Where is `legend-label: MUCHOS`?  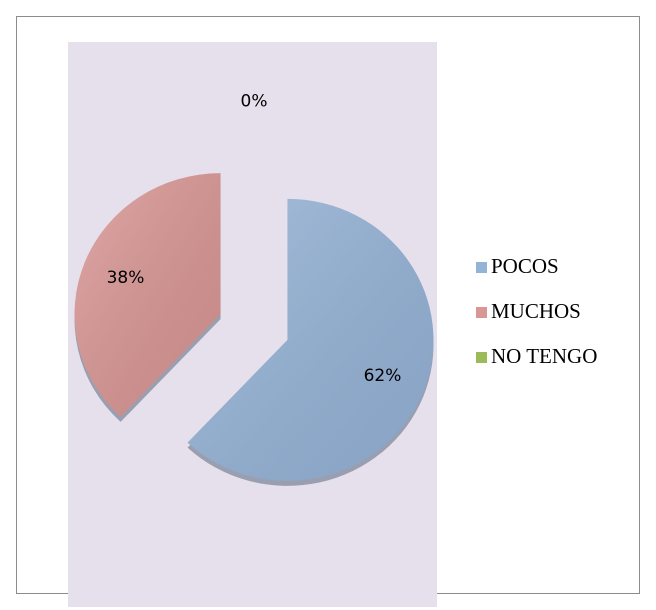 legend-label: MUCHOS is located at coordinates (536, 311).